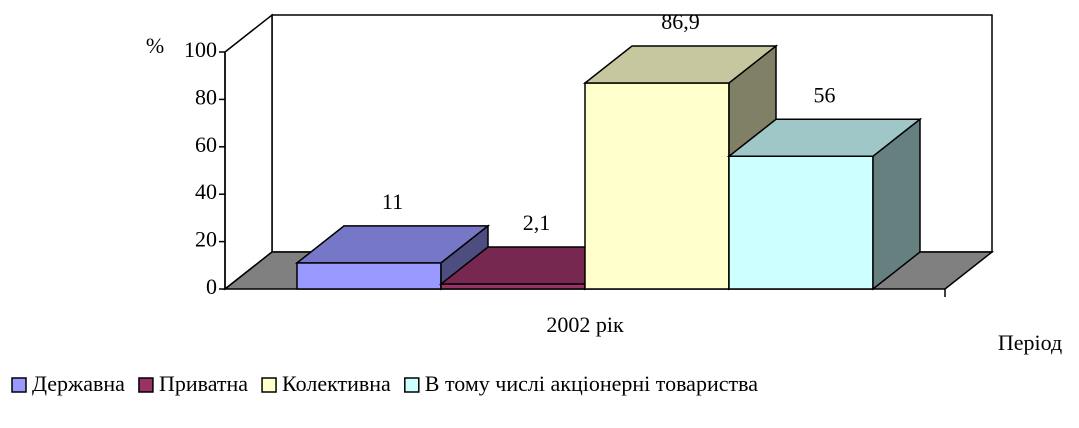 The width and height of the screenshot is (1079, 428). I want to click on legend-label: Приватна, so click(203, 383).